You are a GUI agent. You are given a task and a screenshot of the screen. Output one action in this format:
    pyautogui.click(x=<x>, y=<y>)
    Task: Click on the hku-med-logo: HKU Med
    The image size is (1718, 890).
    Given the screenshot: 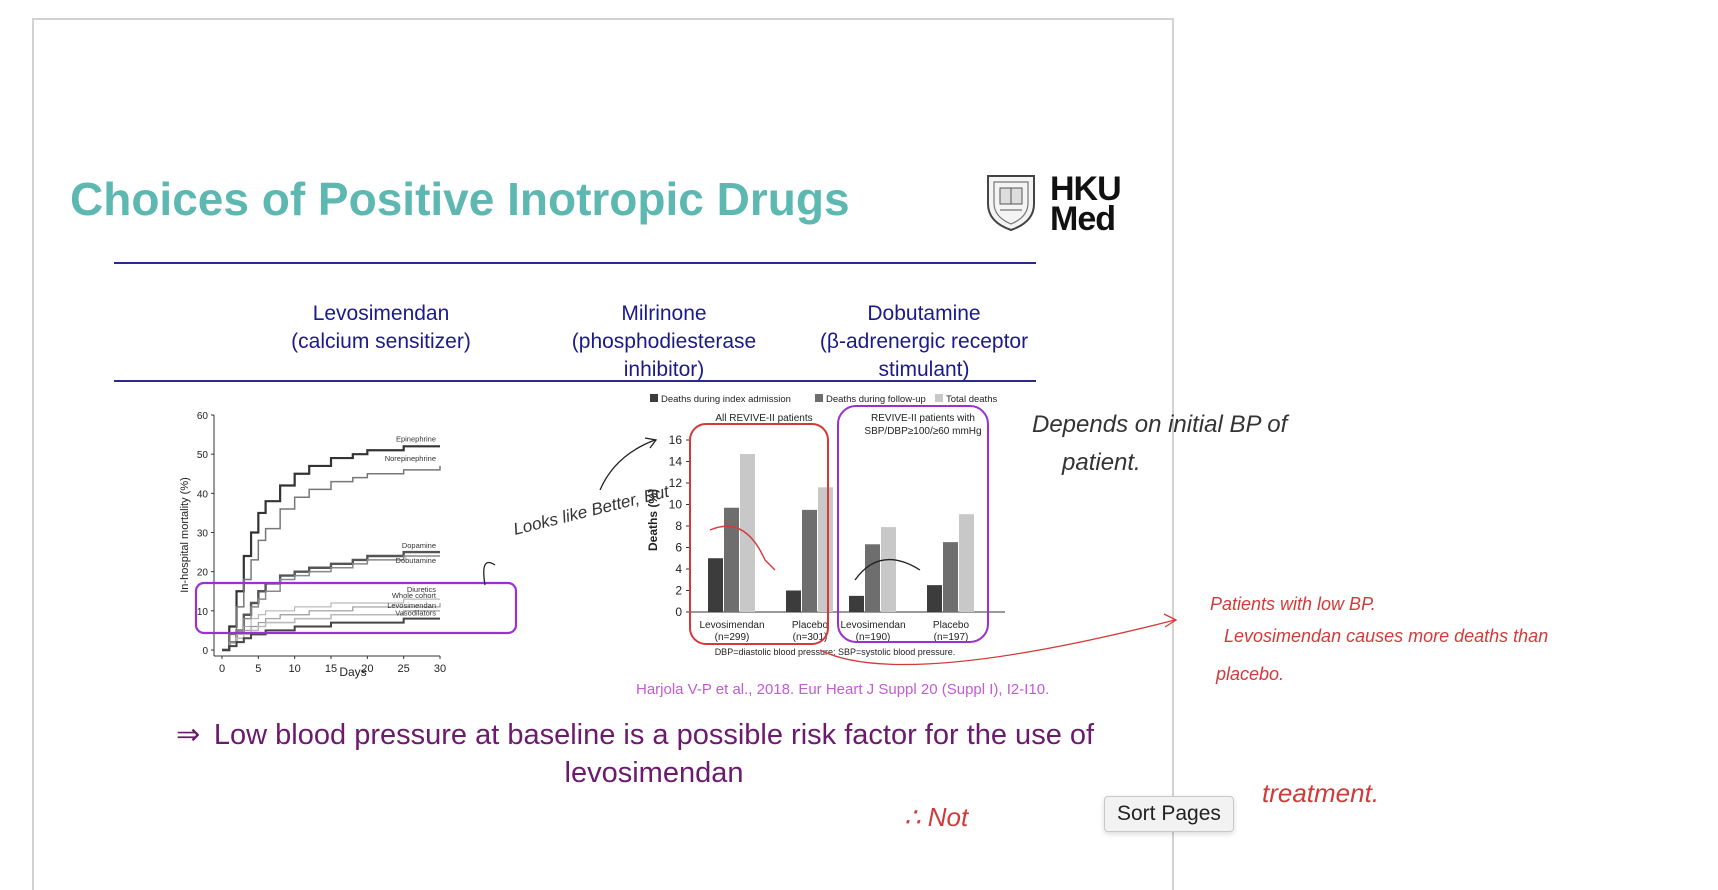 What is the action you would take?
    pyautogui.click(x=1084, y=215)
    